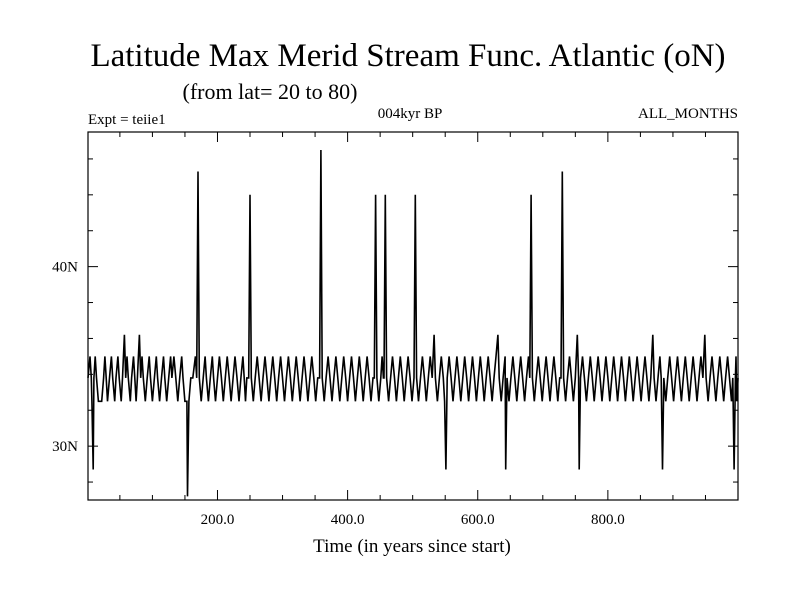 The width and height of the screenshot is (800, 600). I want to click on experiment-label: Expt = teiie1, so click(127, 120).